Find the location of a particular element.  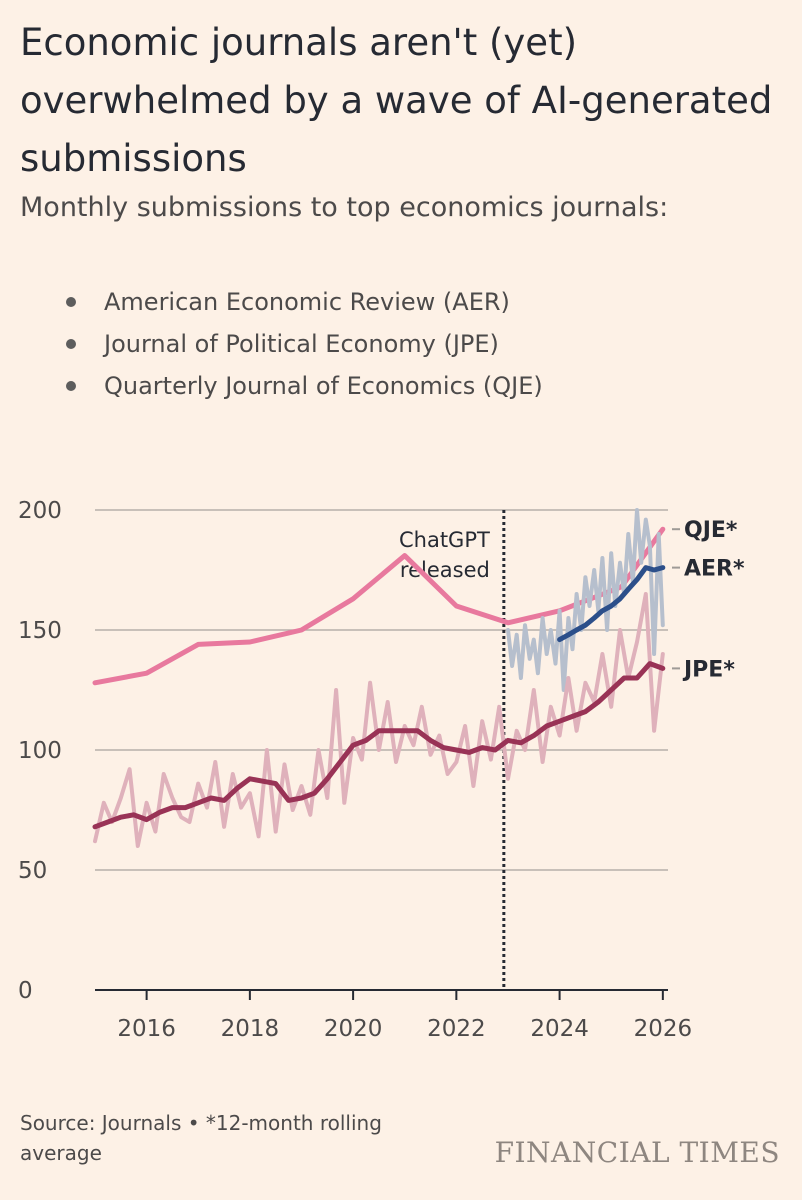

legend-item-qje: Quarterly Journal of Economics (QJE) is located at coordinates (303, 389).